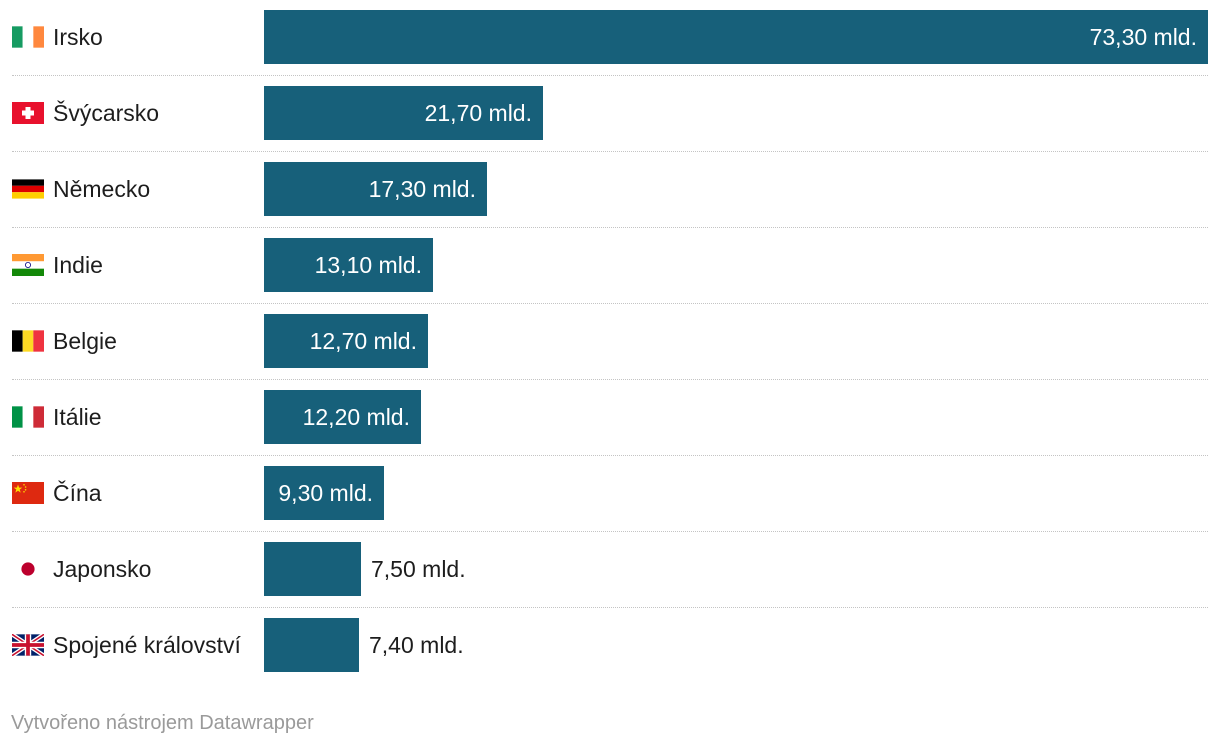 The width and height of the screenshot is (1220, 748). What do you see at coordinates (610, 418) in the screenshot?
I see `bar-row-italie: Itálie 12,20 mld.` at bounding box center [610, 418].